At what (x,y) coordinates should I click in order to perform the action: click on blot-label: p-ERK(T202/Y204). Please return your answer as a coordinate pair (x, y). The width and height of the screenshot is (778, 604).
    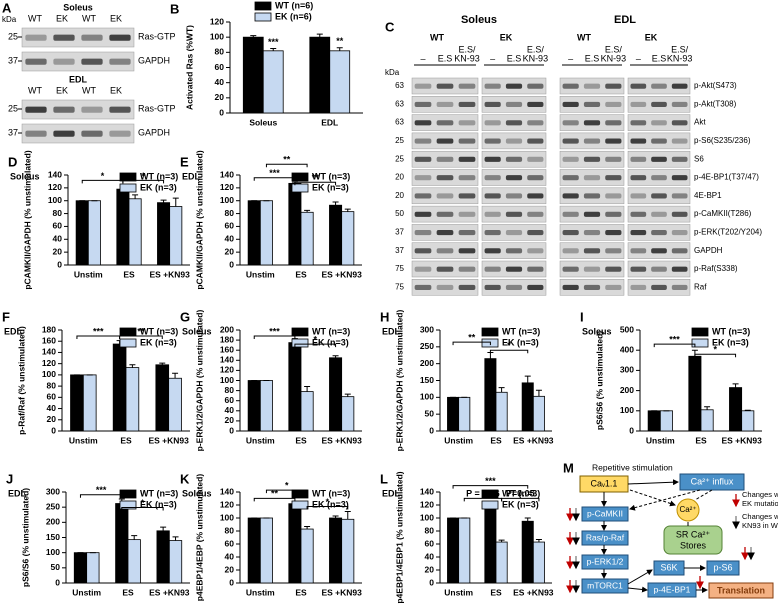
    Looking at the image, I should click on (728, 232).